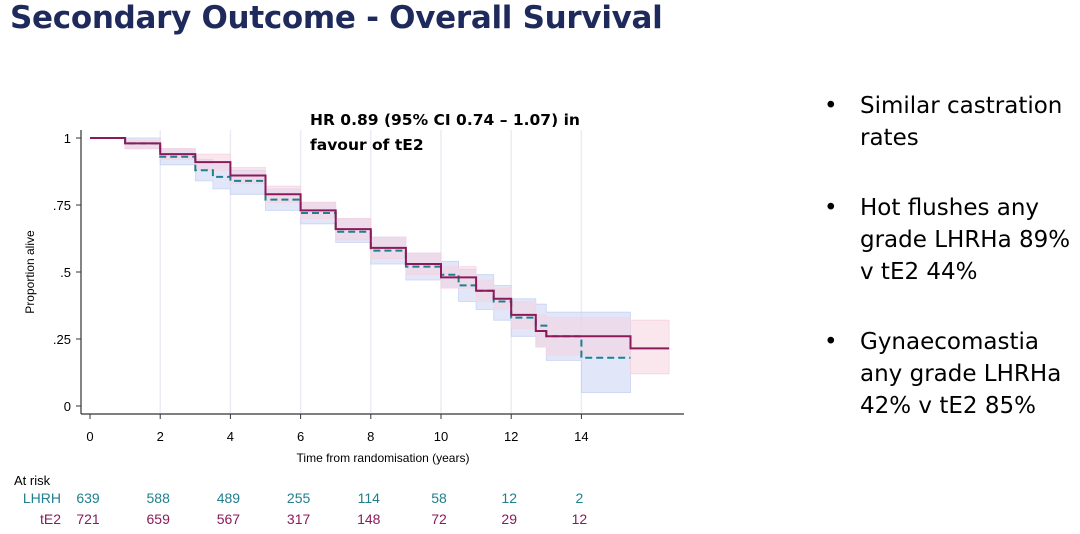 The width and height of the screenshot is (1080, 534). I want to click on at-risk-value: 58, so click(439, 498).